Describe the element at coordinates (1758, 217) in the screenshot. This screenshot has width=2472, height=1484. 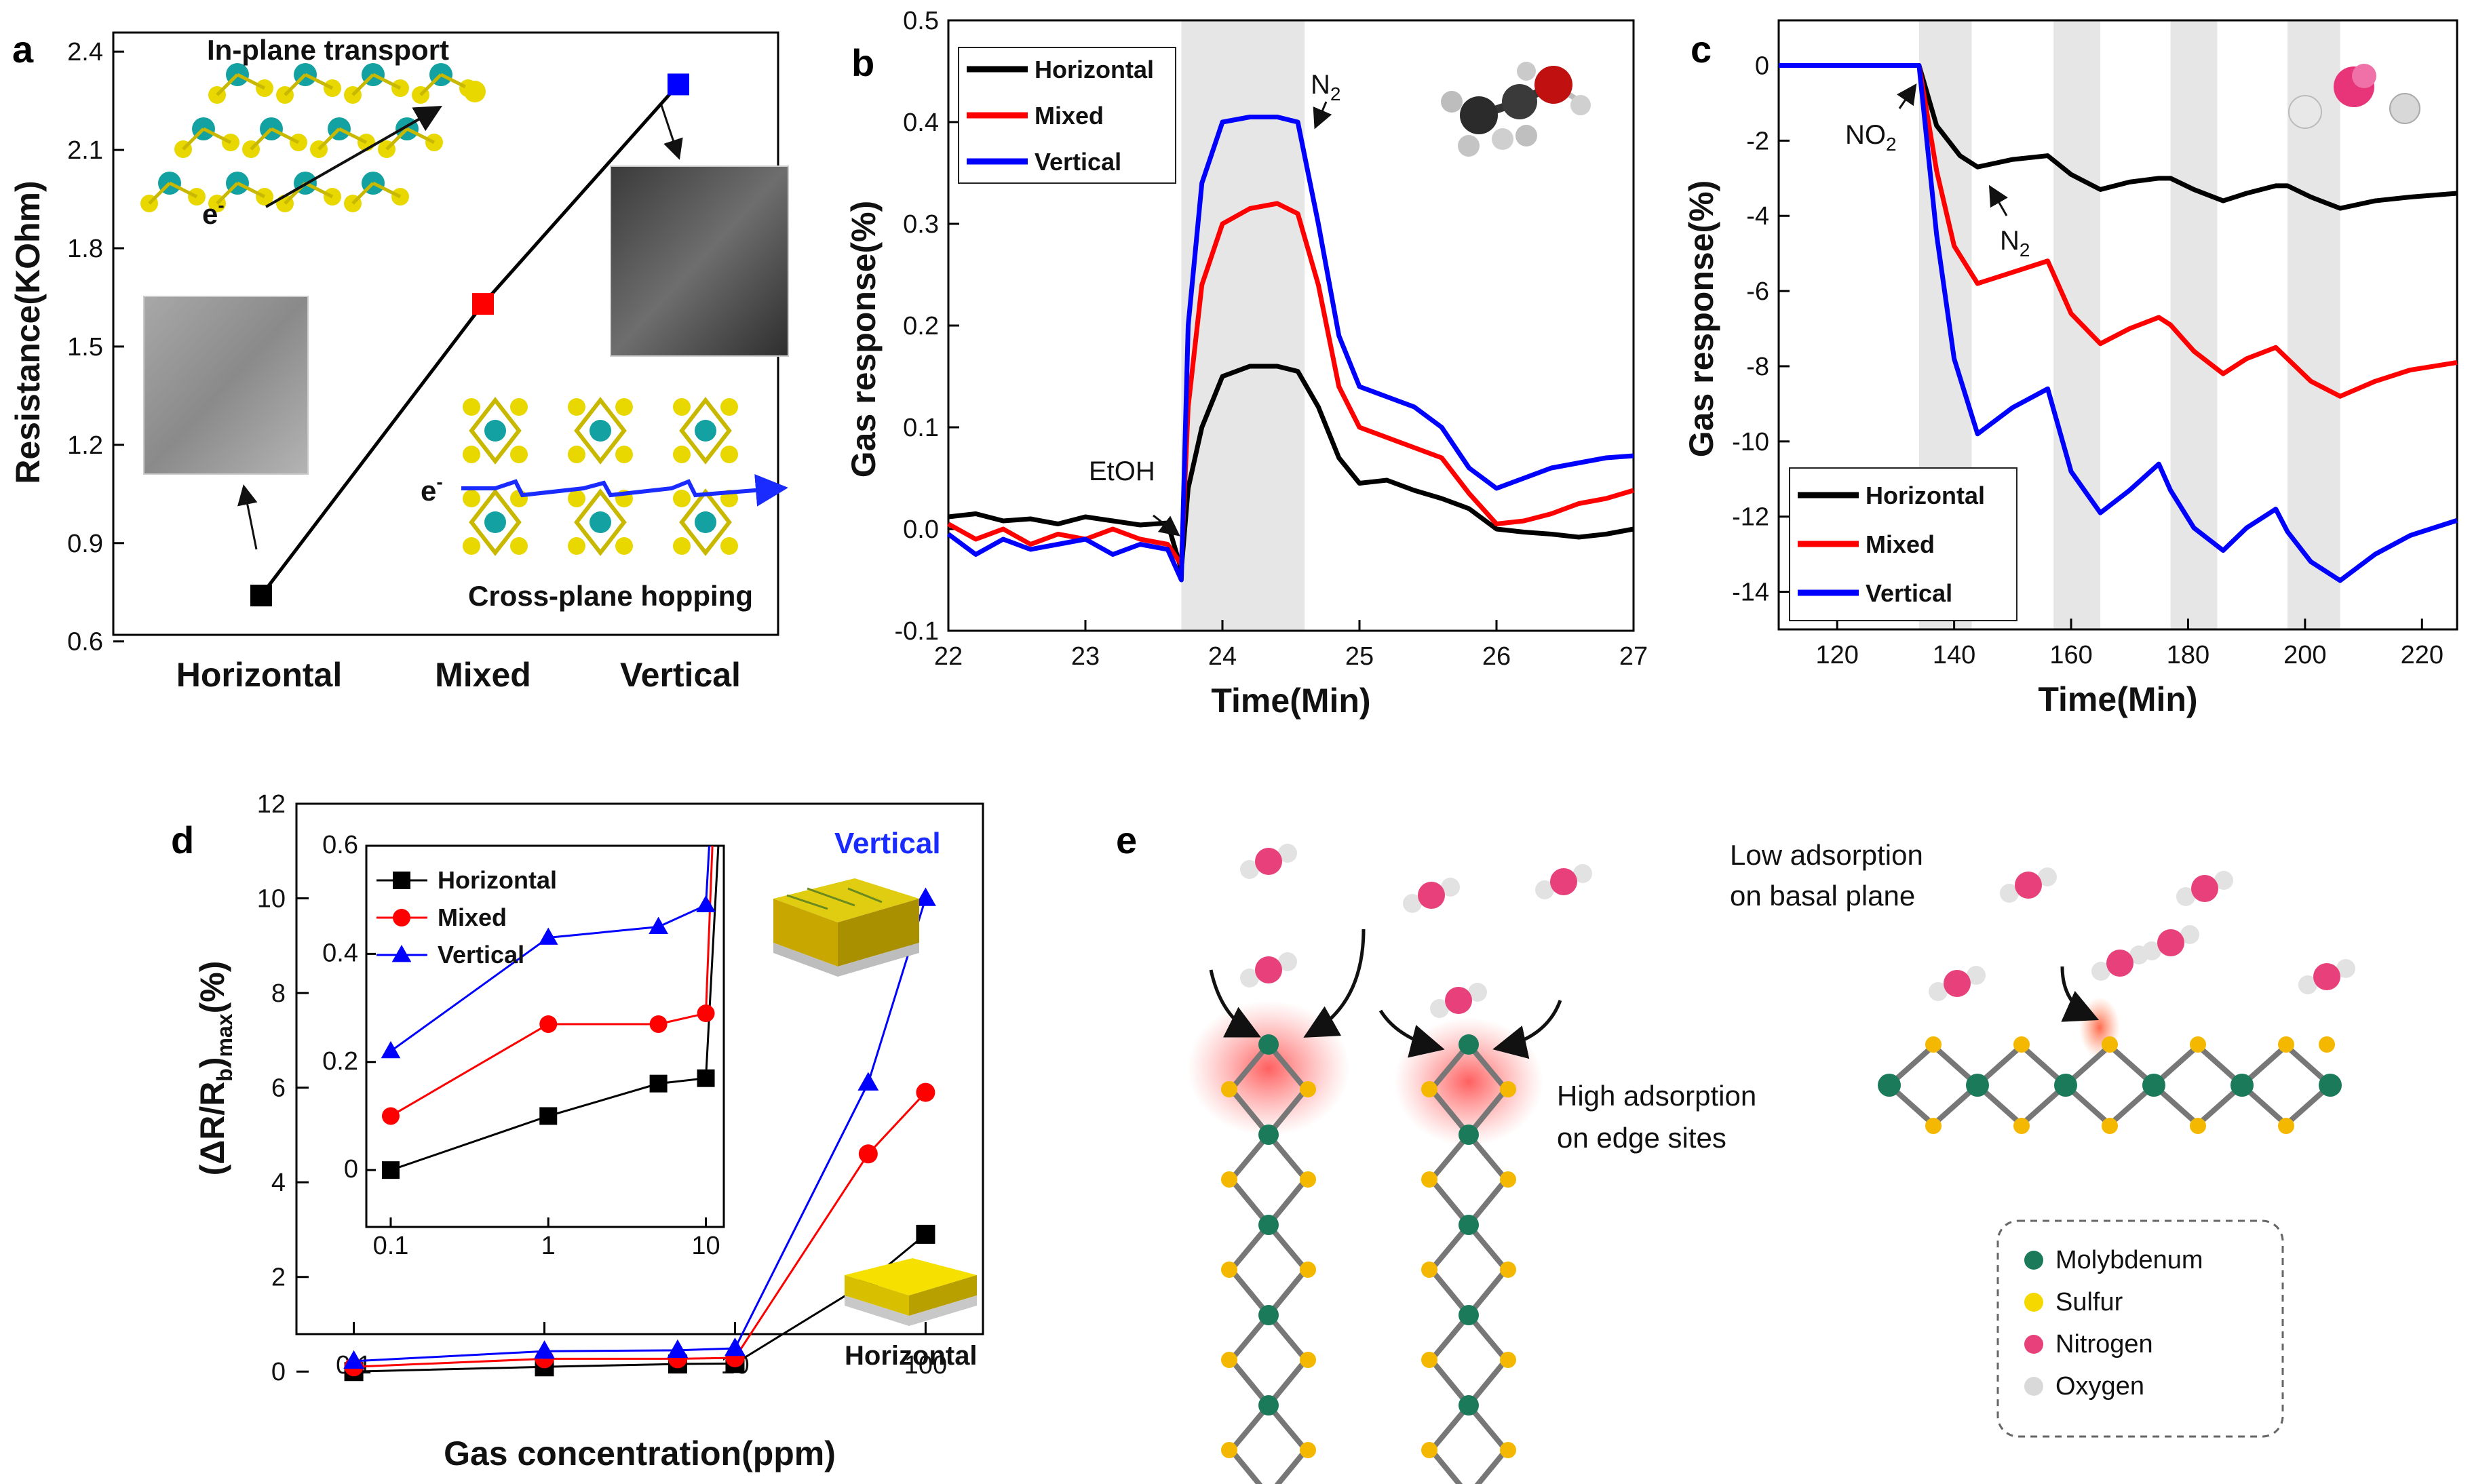
I see `y-tick-label: -4` at that location.